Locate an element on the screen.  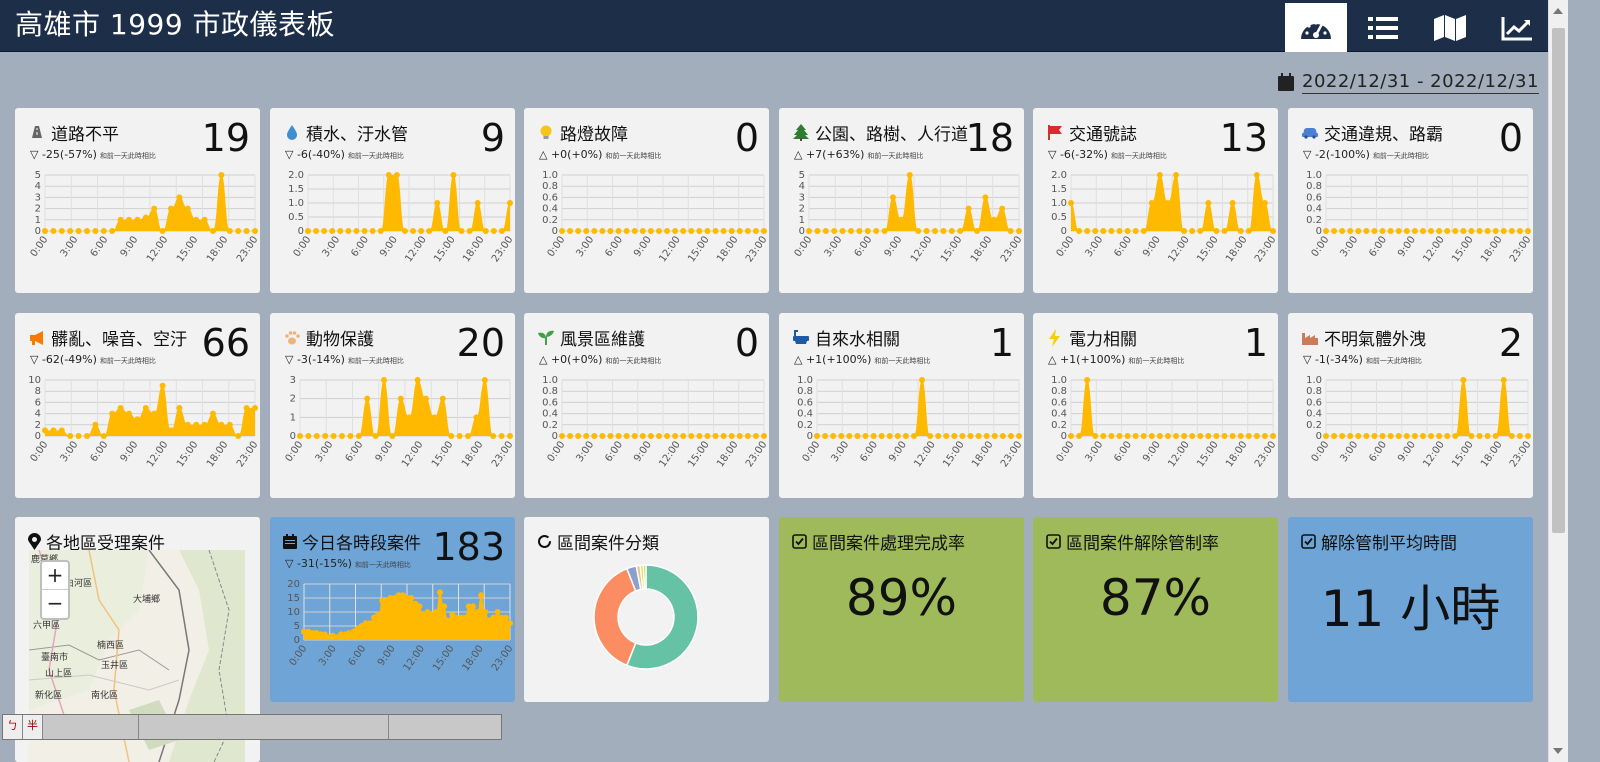
category-count: 1 is located at coordinates (1255, 343).